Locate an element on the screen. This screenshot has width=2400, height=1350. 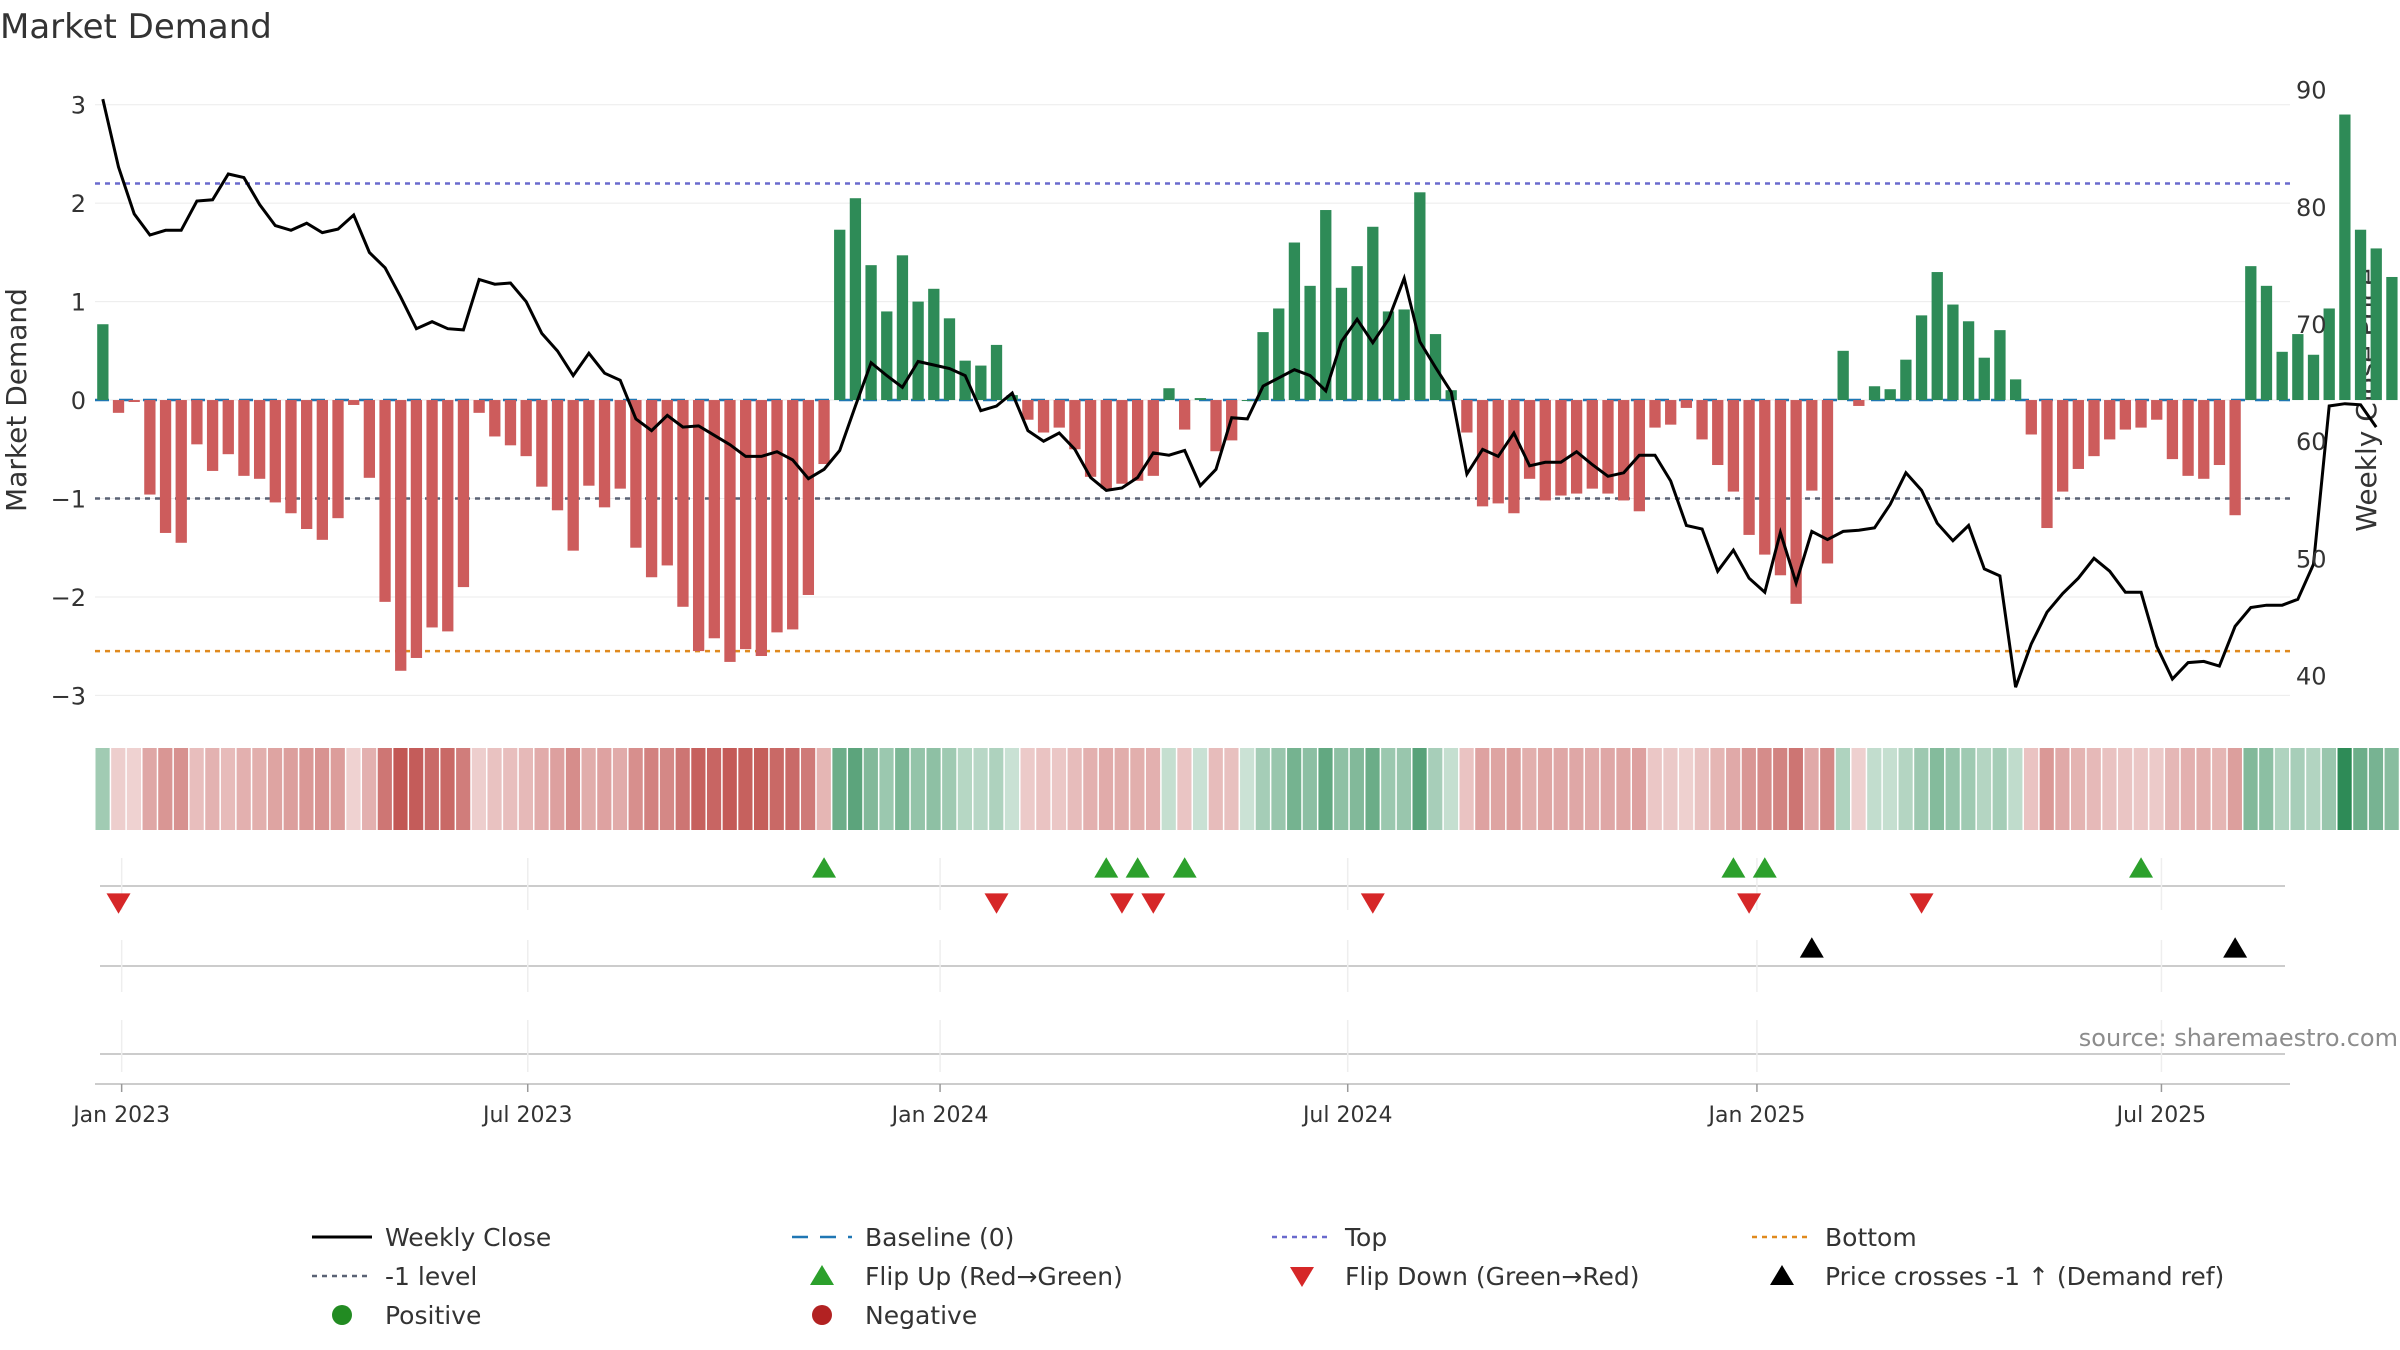
chart-title: Market Demand is located at coordinates (136, 27).